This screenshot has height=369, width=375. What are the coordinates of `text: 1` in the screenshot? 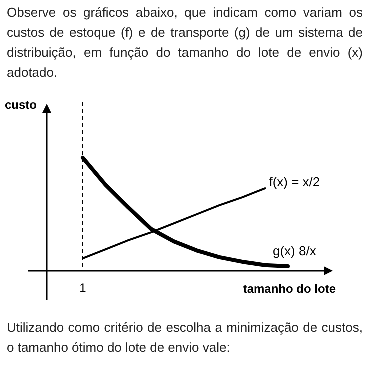 It's located at (83, 288).